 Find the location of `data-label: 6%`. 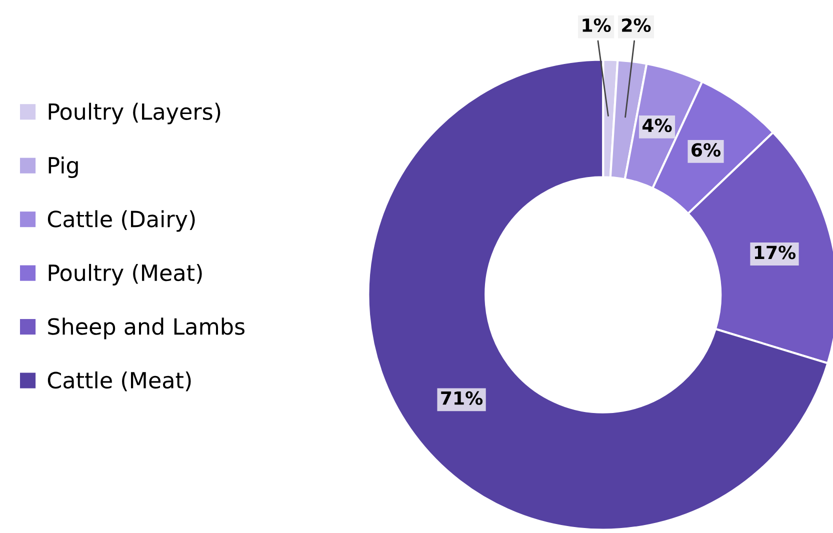

data-label: 6% is located at coordinates (706, 150).